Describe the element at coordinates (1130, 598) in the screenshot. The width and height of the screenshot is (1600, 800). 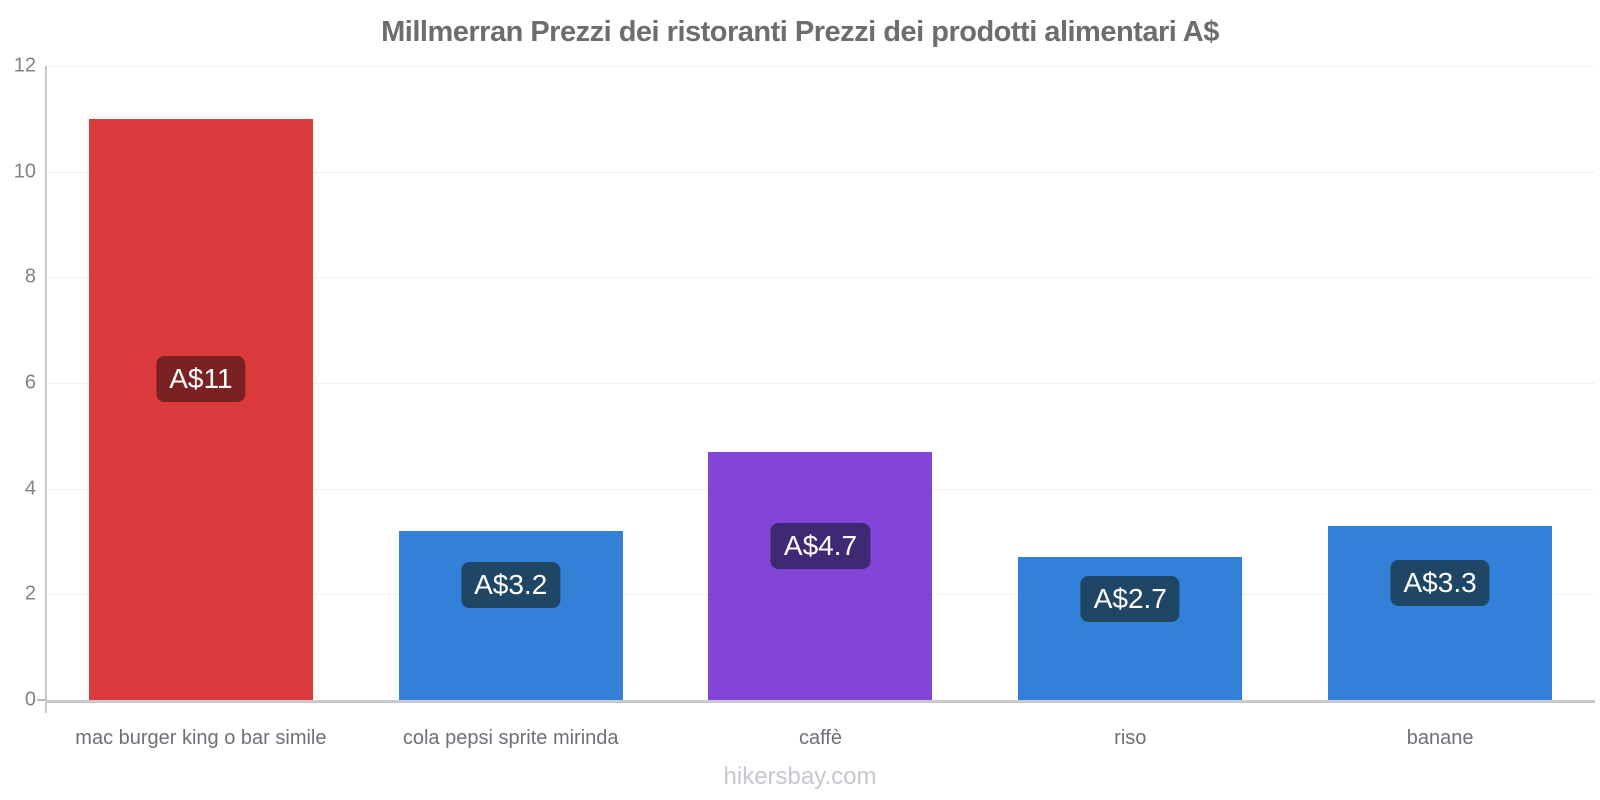
I see `value-label-4: A$2.7` at that location.